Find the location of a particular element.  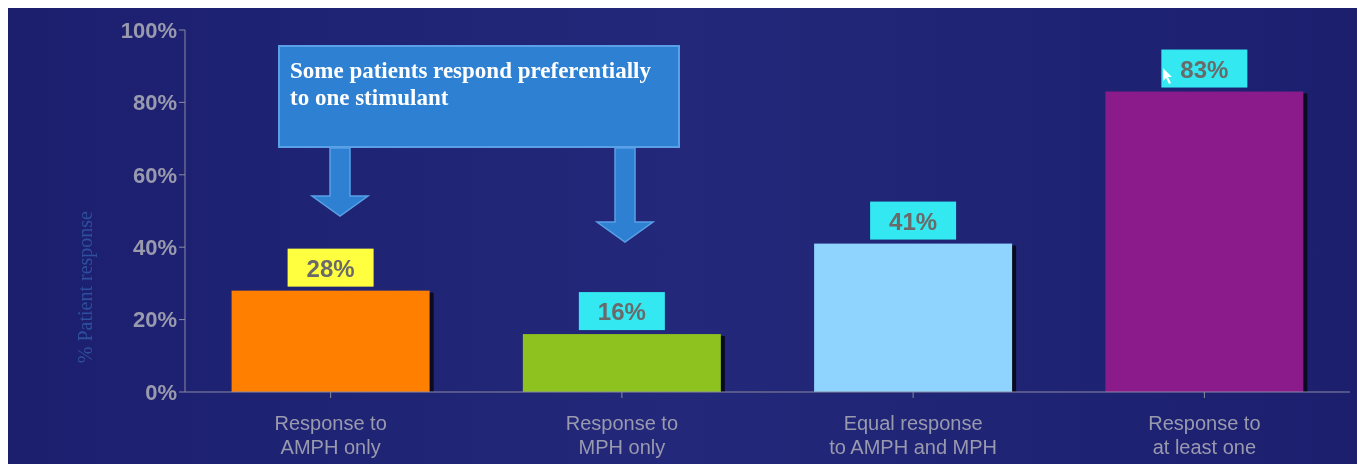

data-label: 41% is located at coordinates (913, 221).